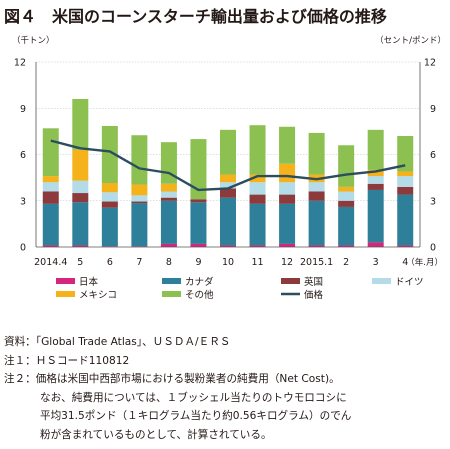  What do you see at coordinates (23, 248) in the screenshot?
I see `y-tick-left: 0` at bounding box center [23, 248].